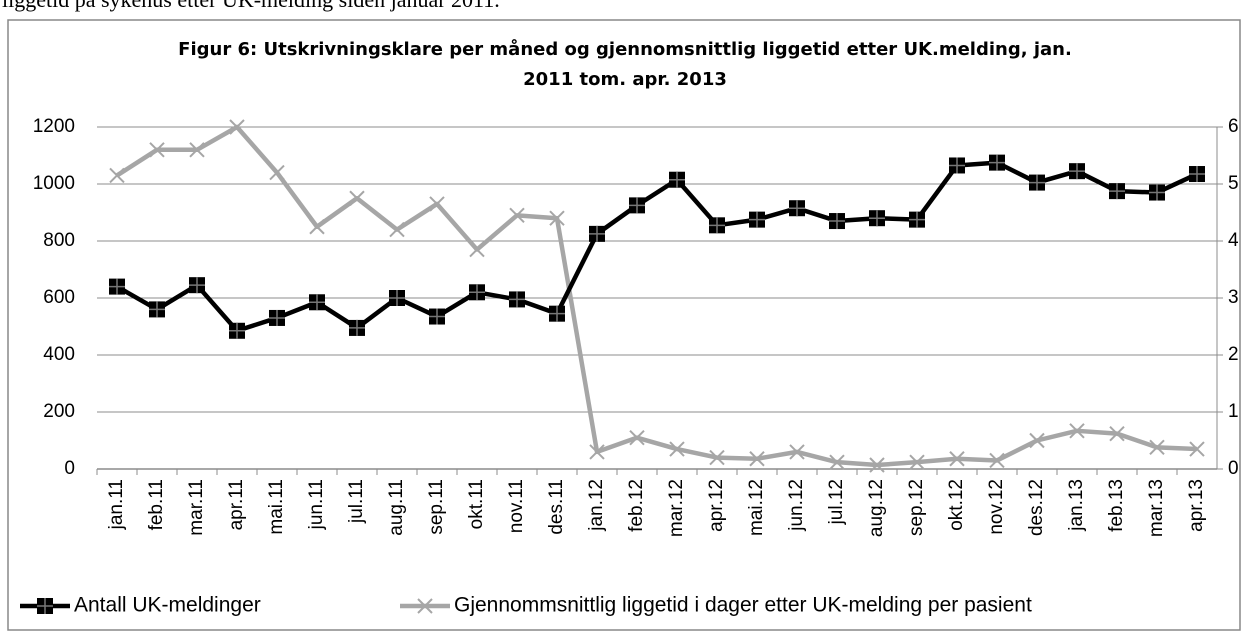  Describe the element at coordinates (1233, 354) in the screenshot. I see `y2-tick-label: 2` at that location.